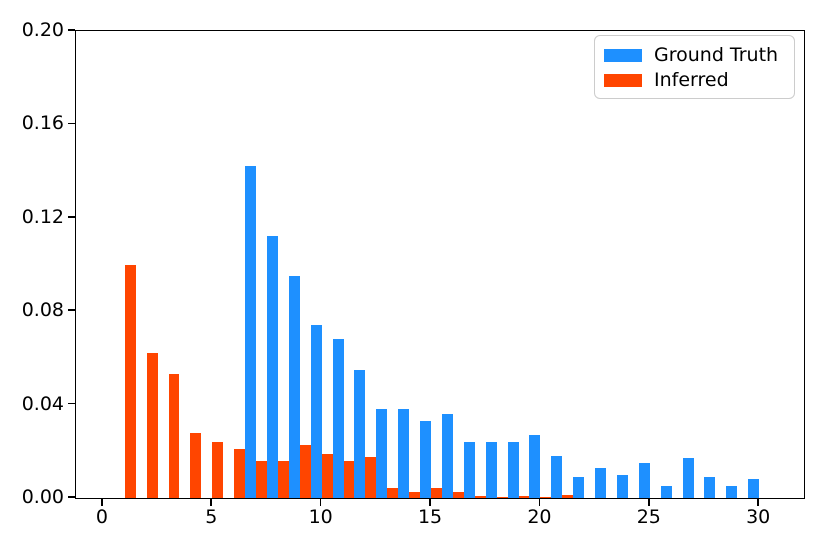 The image size is (830, 554). I want to click on x-tick-label: 10, so click(320, 517).